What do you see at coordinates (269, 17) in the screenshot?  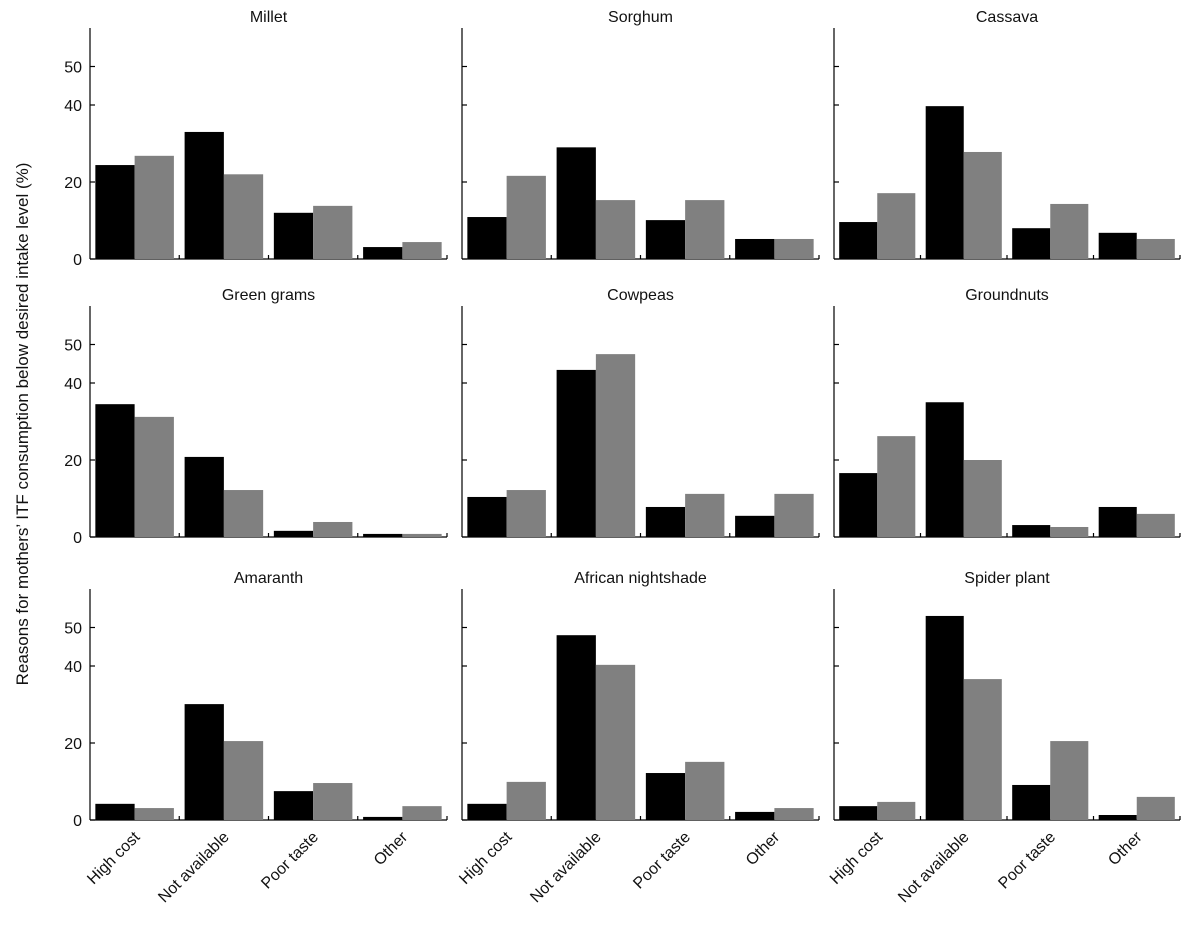 I see `panel-title: Millet` at bounding box center [269, 17].